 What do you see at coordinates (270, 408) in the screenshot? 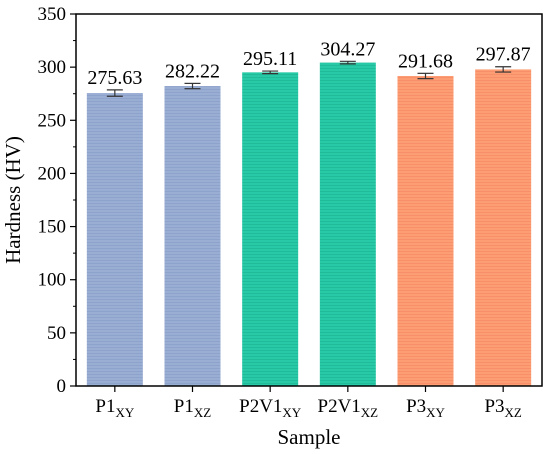
I see `x-tick-label-2: P2V1XY` at bounding box center [270, 408].